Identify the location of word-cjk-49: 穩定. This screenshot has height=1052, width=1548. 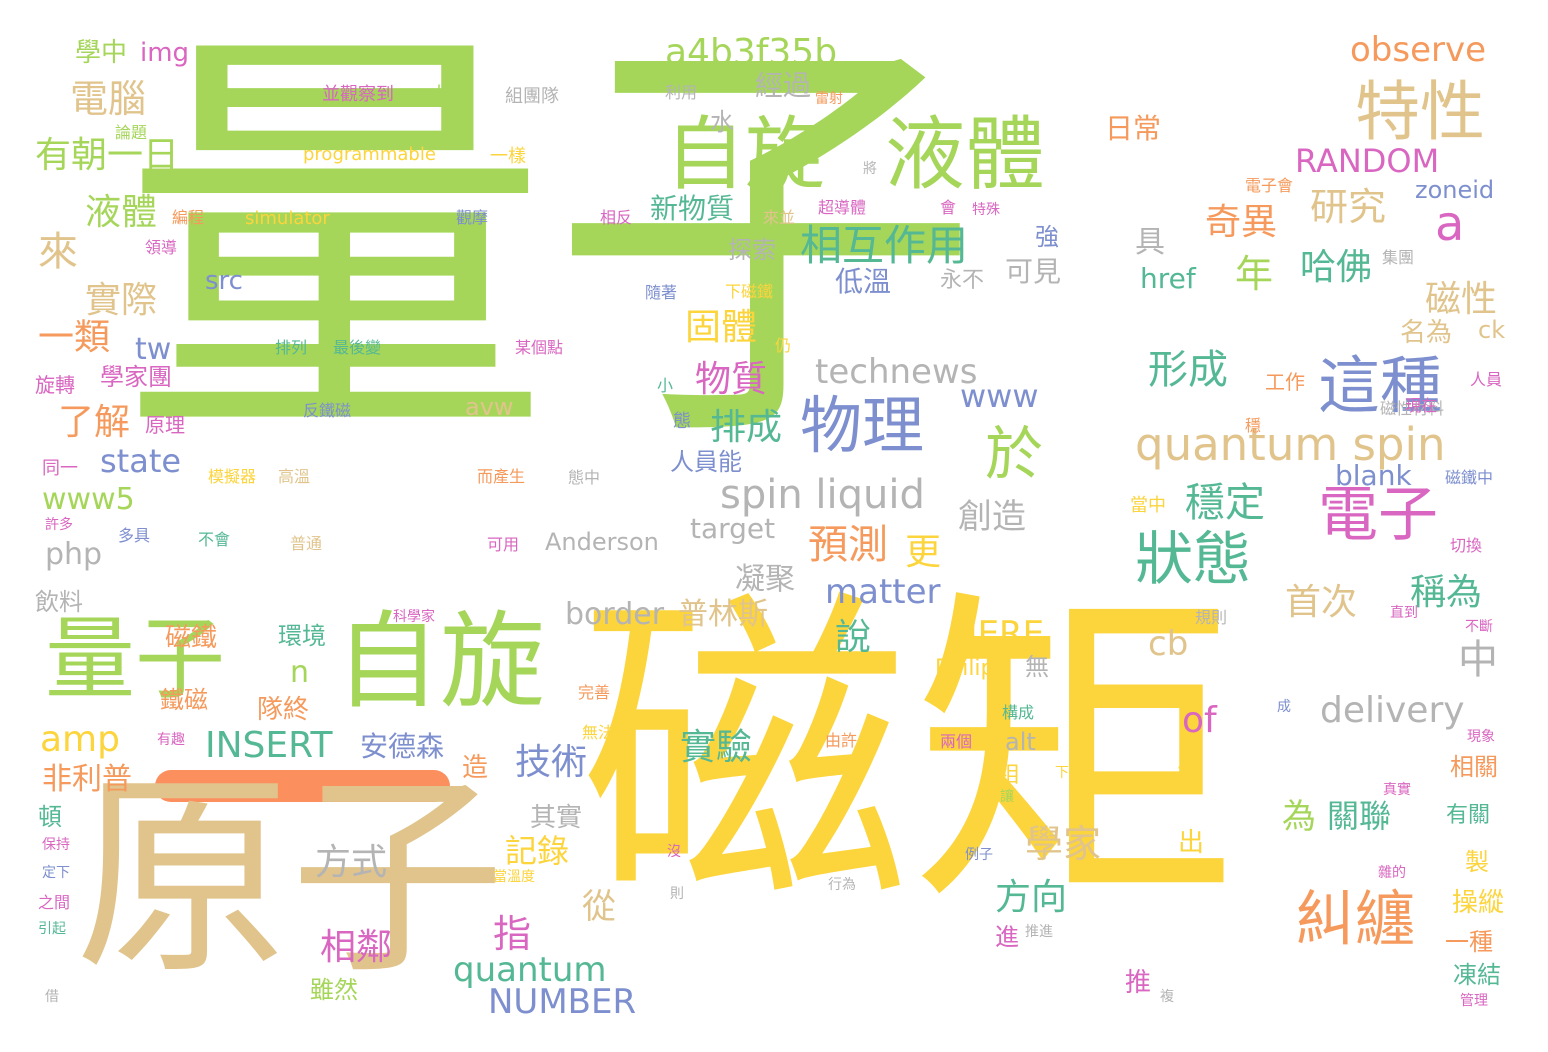
(1225, 503).